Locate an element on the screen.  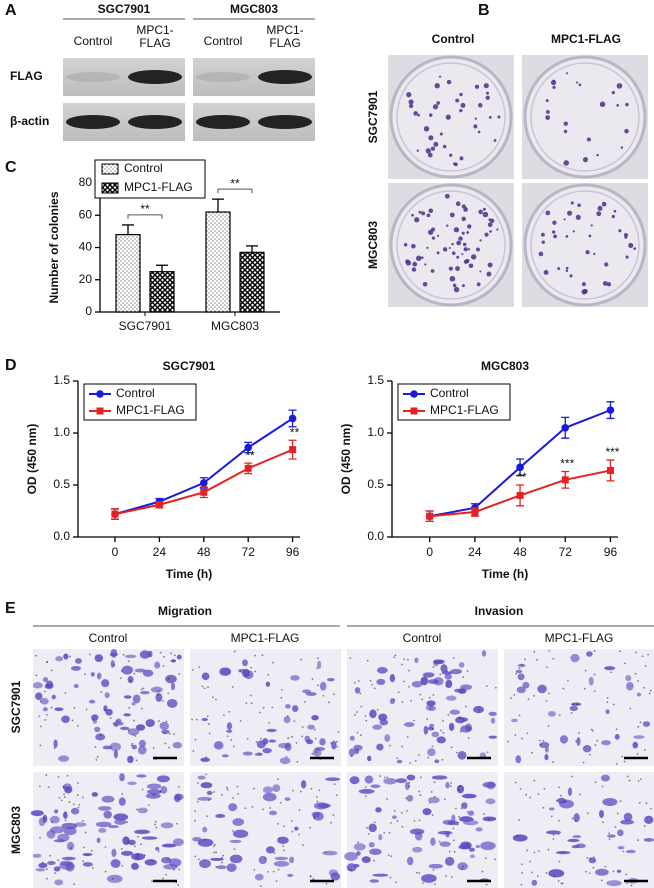
group-header: Migration is located at coordinates (185, 611).